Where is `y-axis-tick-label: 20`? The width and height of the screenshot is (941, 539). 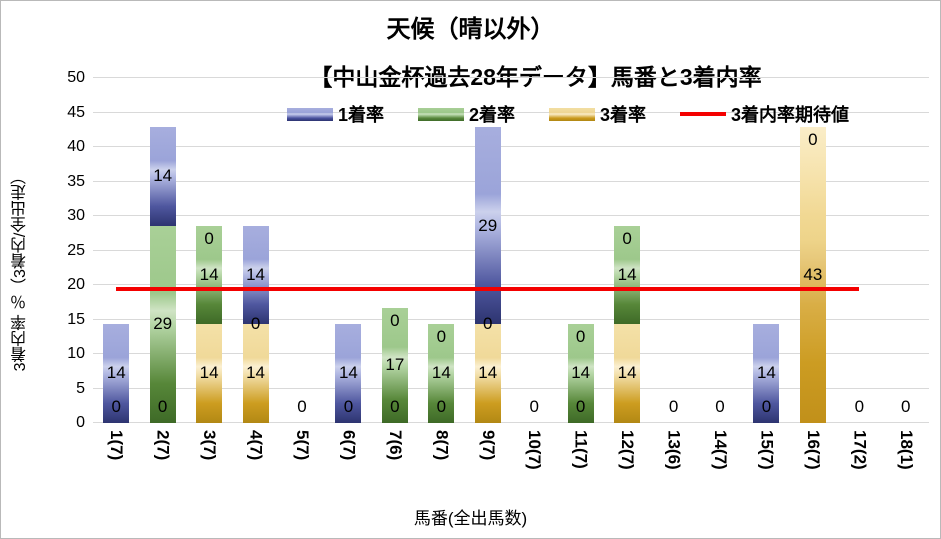 y-axis-tick-label: 20 is located at coordinates (76, 284).